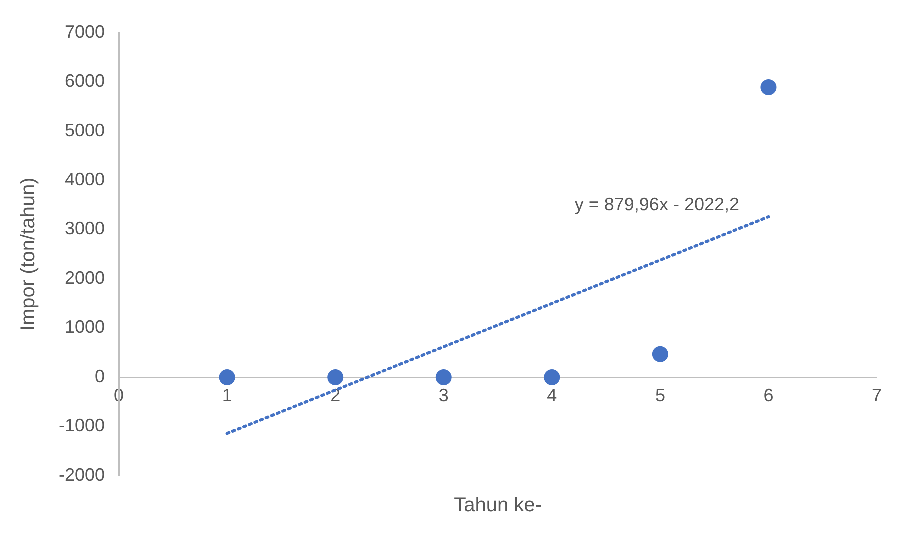  Describe the element at coordinates (498, 505) in the screenshot. I see `x-axis-title: Tahun ke-` at that location.